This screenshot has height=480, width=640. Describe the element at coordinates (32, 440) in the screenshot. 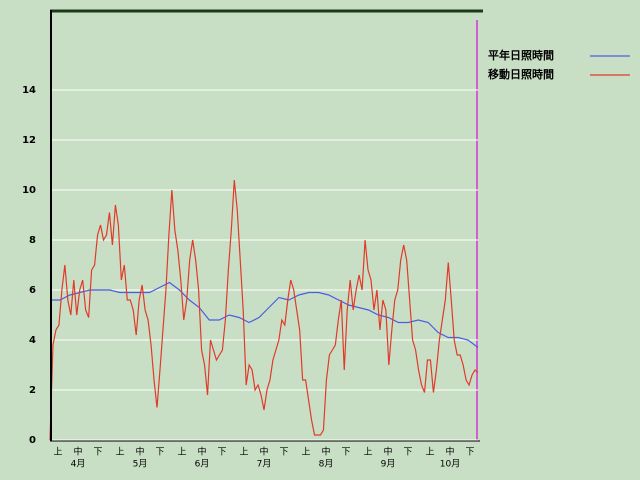

I see `y-tick-label: 0` at that location.